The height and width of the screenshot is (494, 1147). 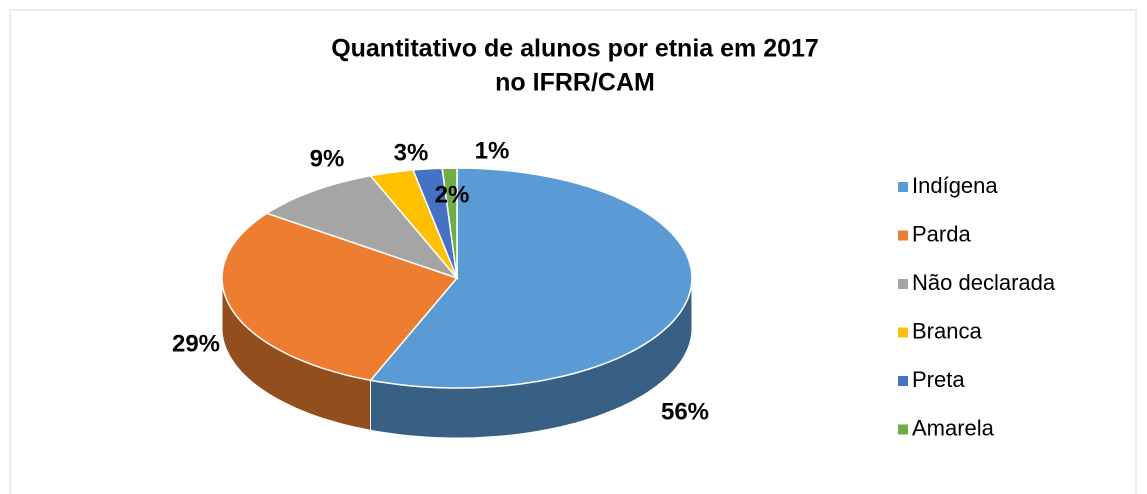 What do you see at coordinates (941, 233) in the screenshot?
I see `legend-label: Parda` at bounding box center [941, 233].